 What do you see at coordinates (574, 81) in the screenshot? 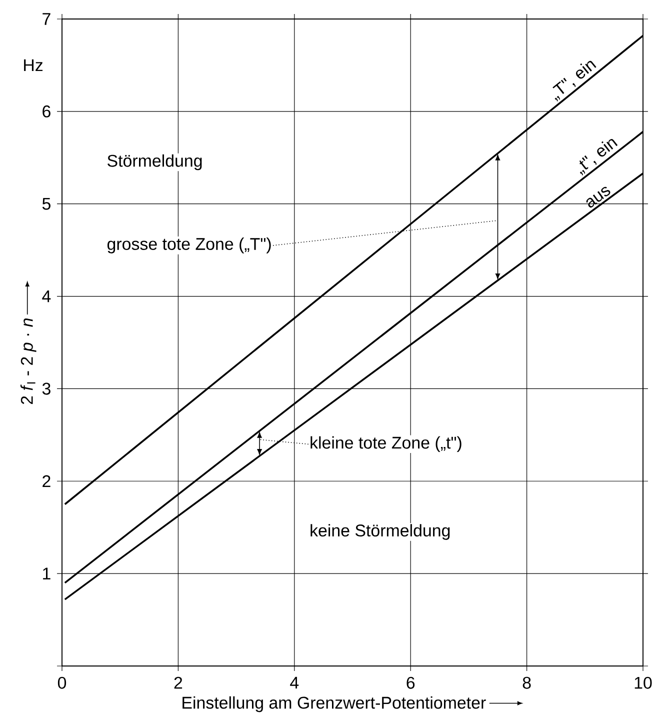
I see `text: „T", ein` at bounding box center [574, 81].